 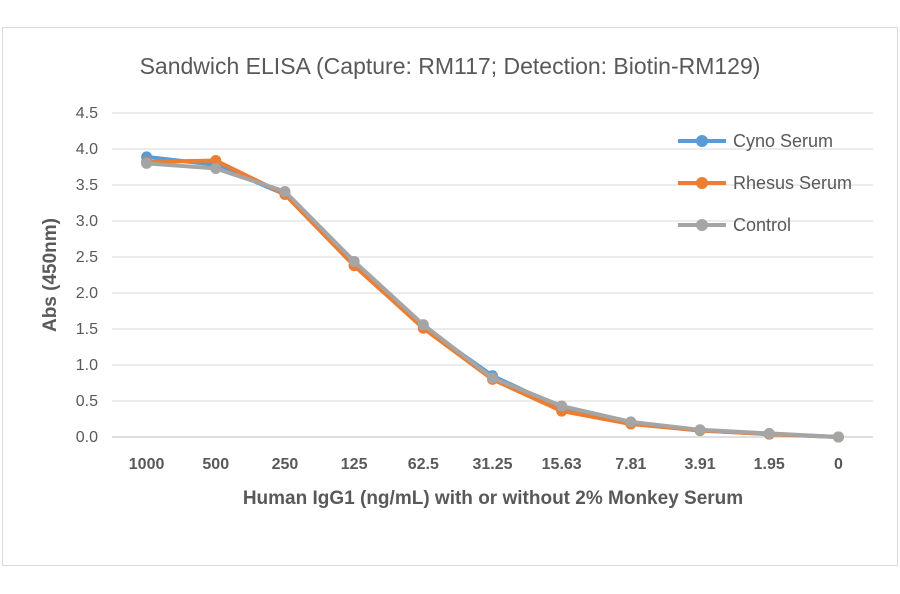 What do you see at coordinates (423, 464) in the screenshot?
I see `x-tick-label: 62.5` at bounding box center [423, 464].